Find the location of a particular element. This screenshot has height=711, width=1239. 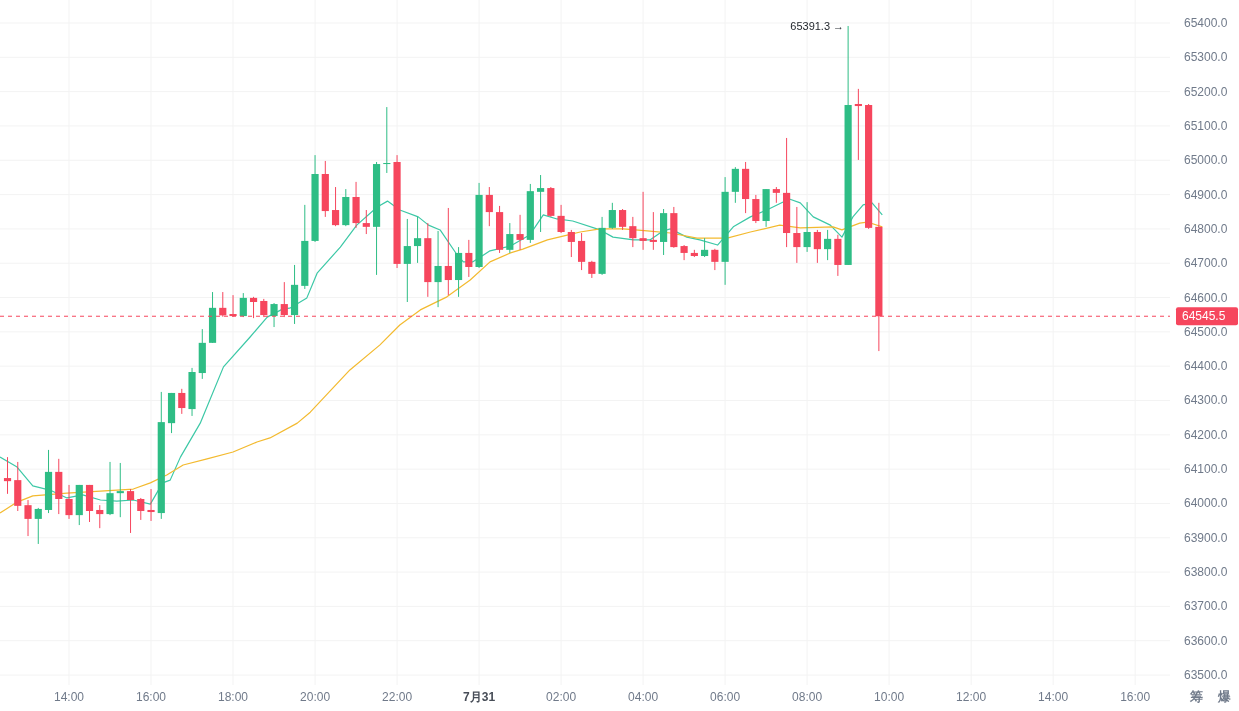

x-tick-label: 20:00 is located at coordinates (315, 697).